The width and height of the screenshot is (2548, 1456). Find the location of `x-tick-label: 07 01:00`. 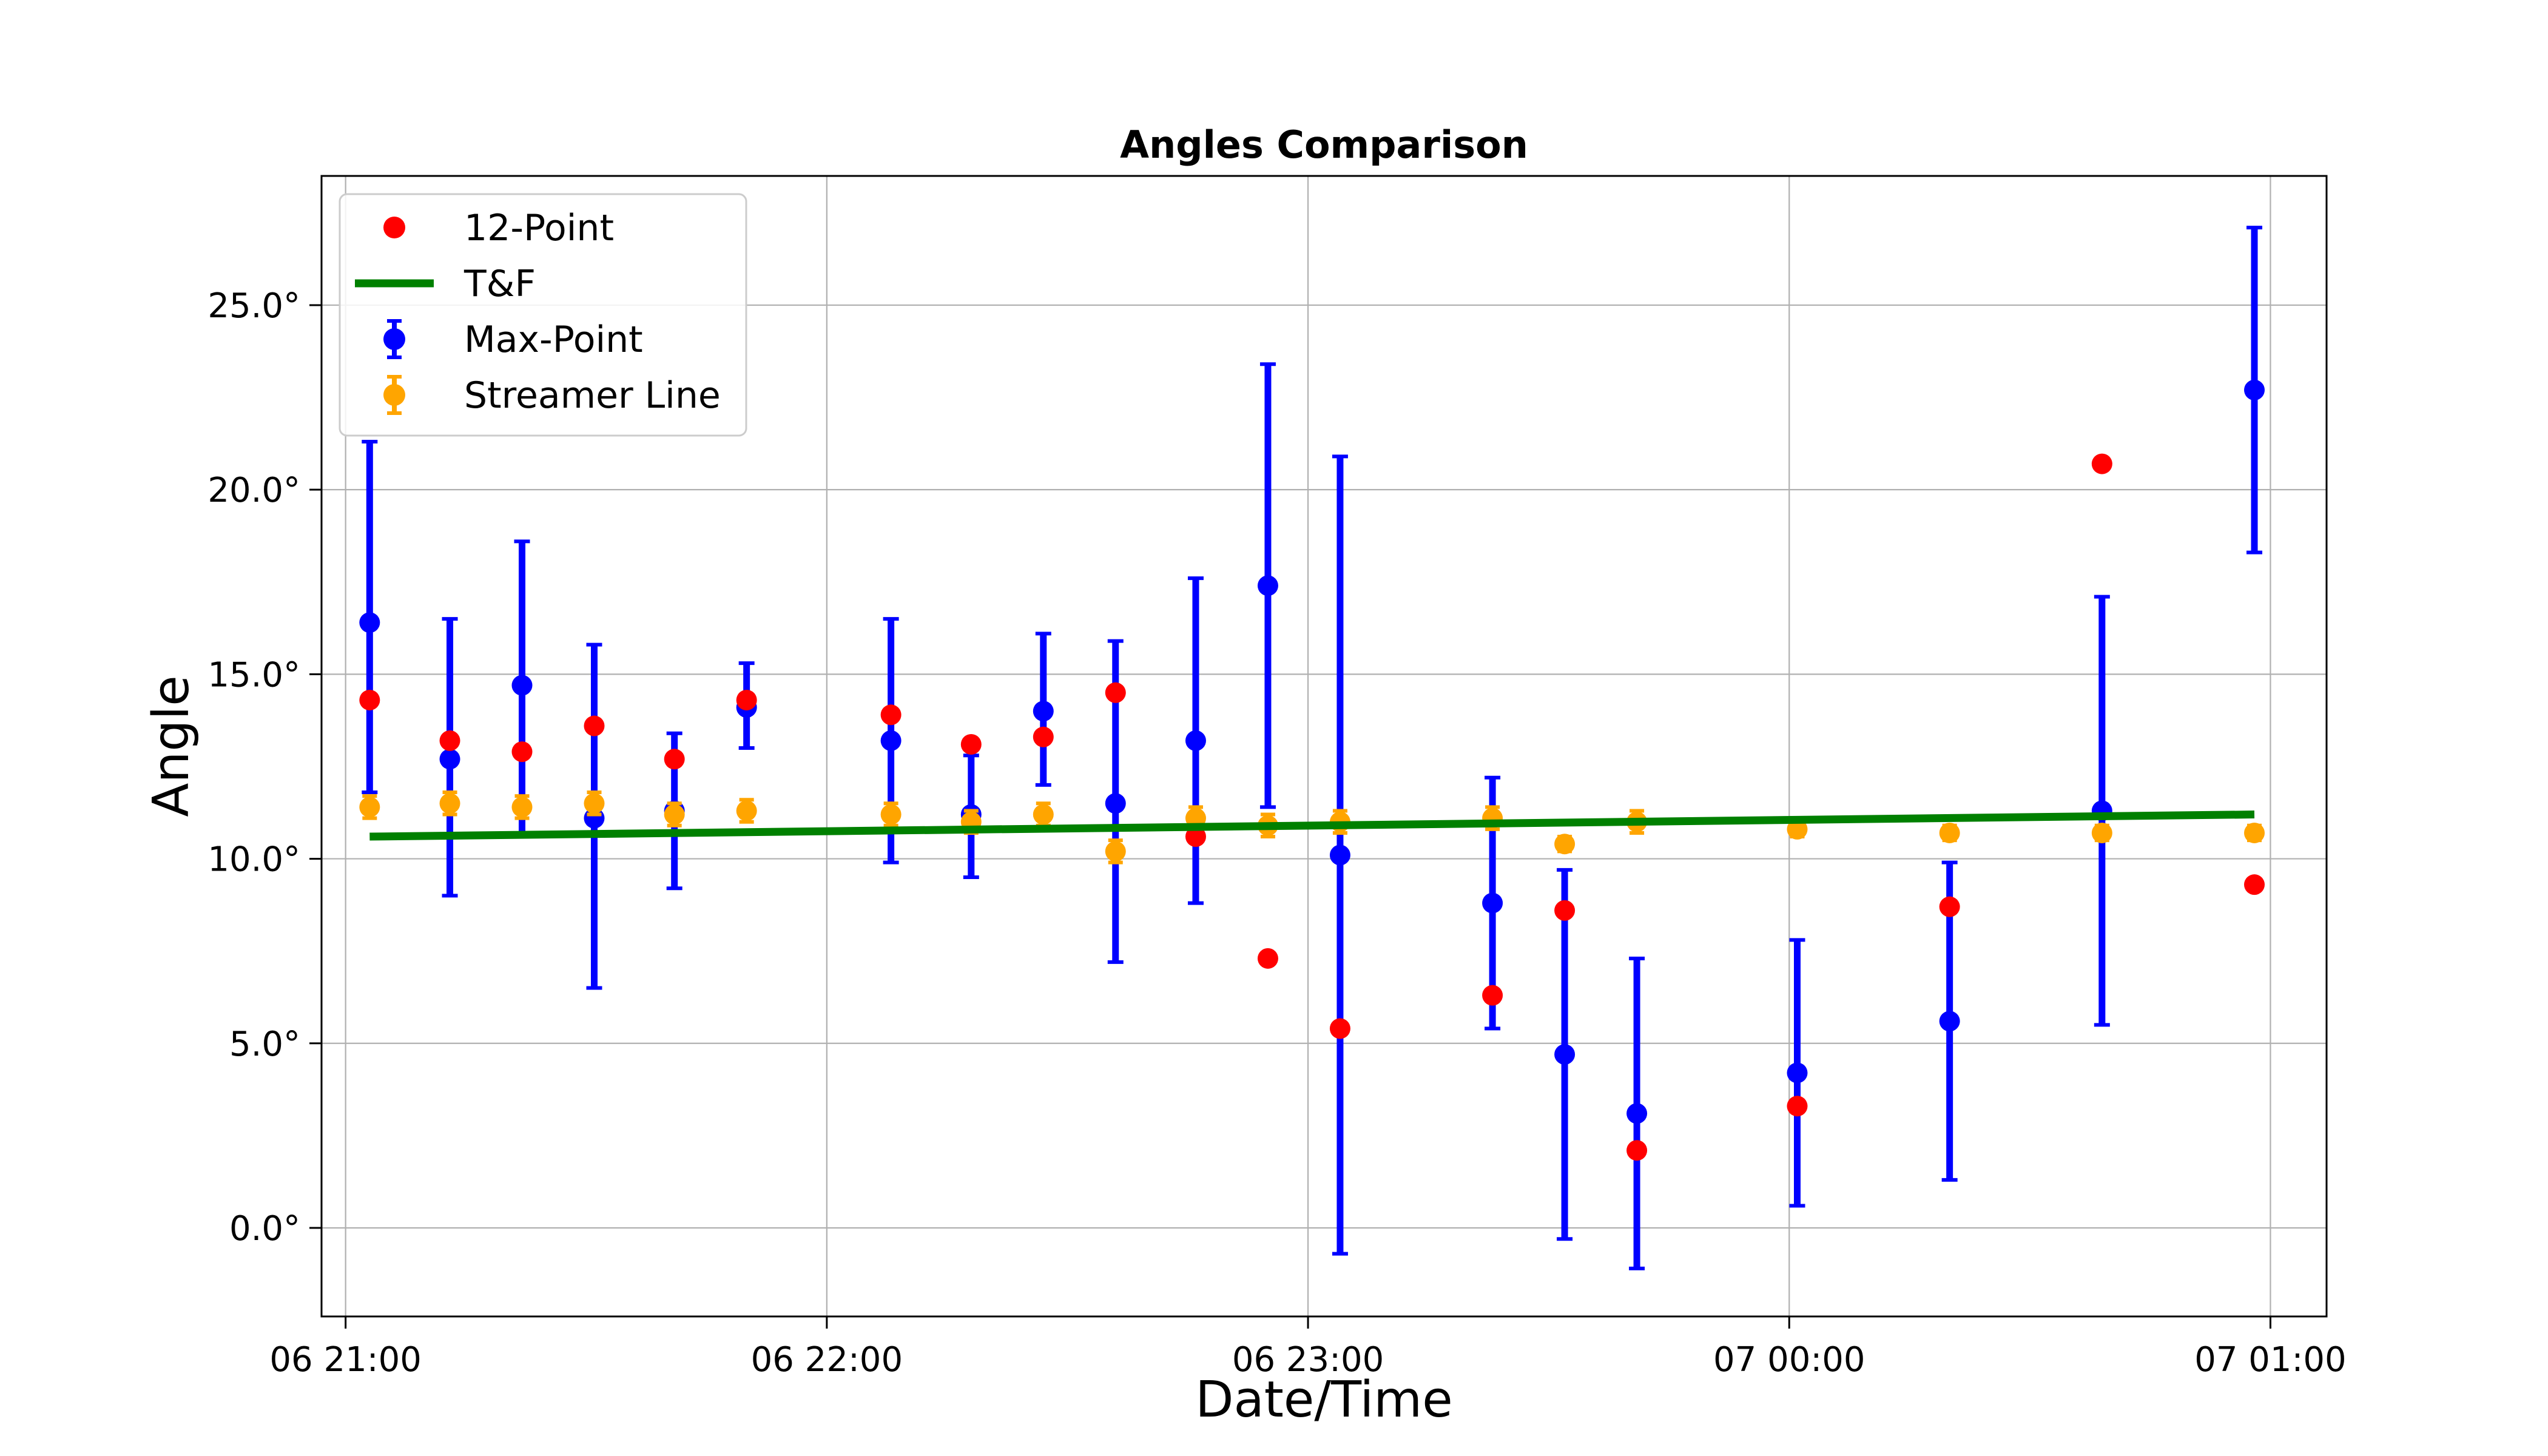

x-tick-label: 07 01:00 is located at coordinates (2270, 1360).